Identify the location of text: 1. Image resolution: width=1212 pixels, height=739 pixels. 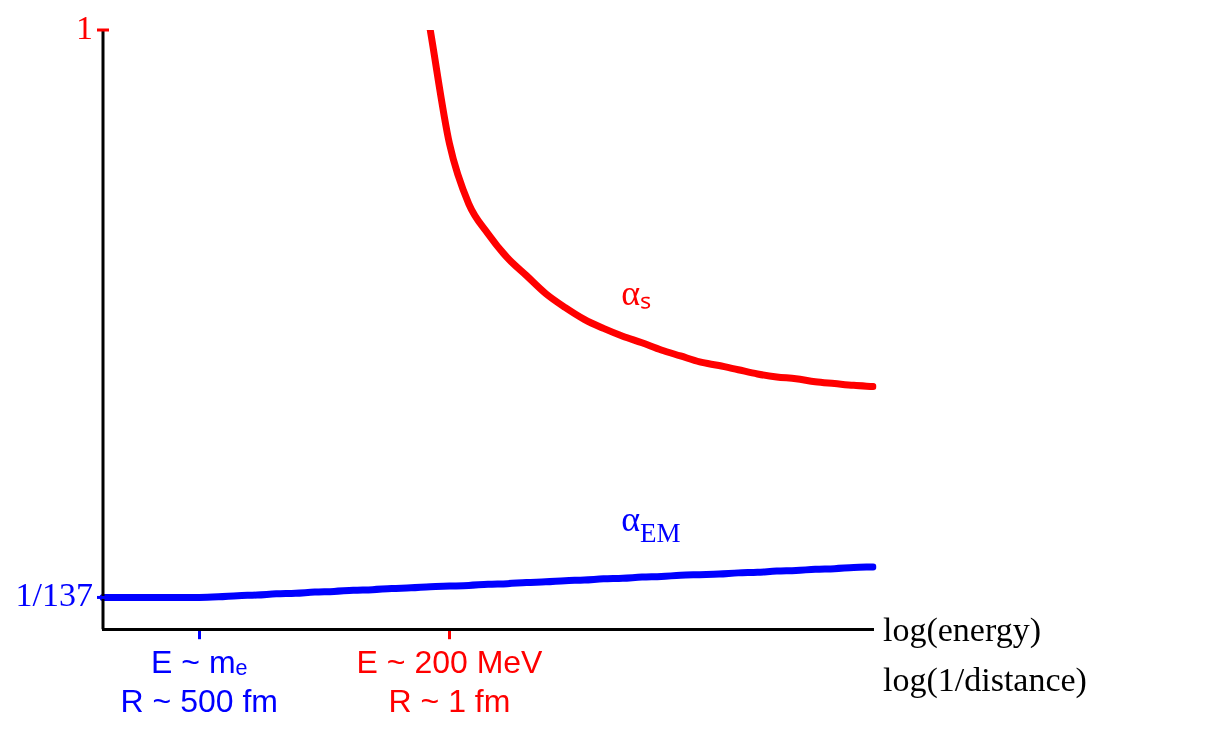
(84, 27).